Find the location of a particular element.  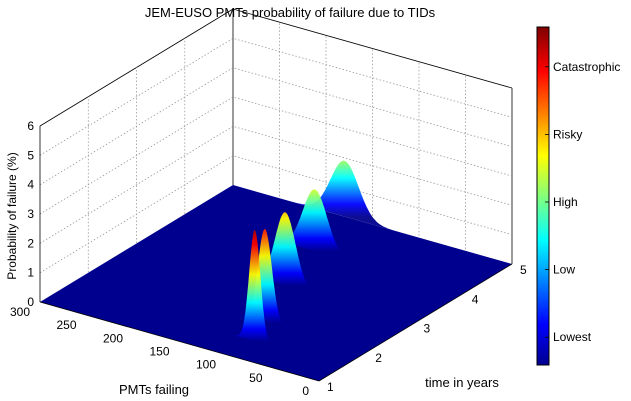

colorbar-tick-label: High is located at coordinates (565, 202).